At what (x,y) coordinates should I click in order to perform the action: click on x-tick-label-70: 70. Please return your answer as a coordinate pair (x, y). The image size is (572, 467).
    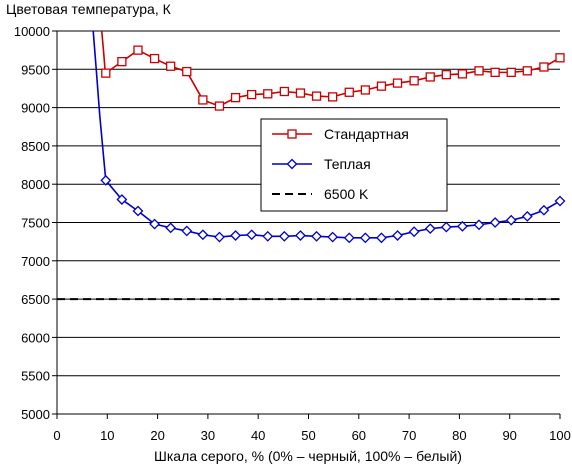
    Looking at the image, I should click on (409, 435).